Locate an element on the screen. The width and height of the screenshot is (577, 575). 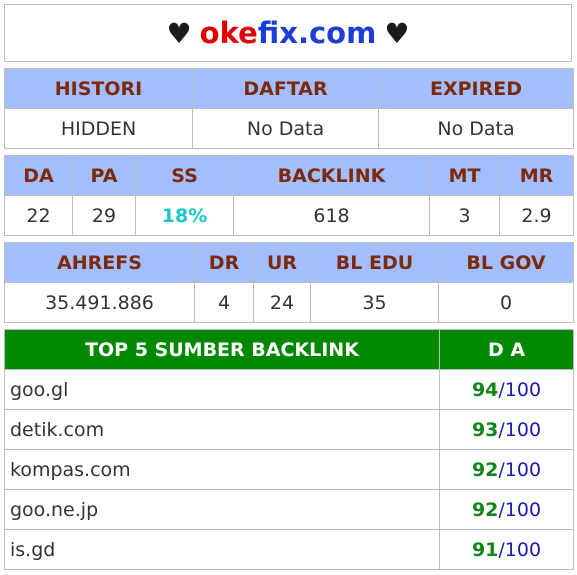
ss-value: 18% is located at coordinates (184, 215).